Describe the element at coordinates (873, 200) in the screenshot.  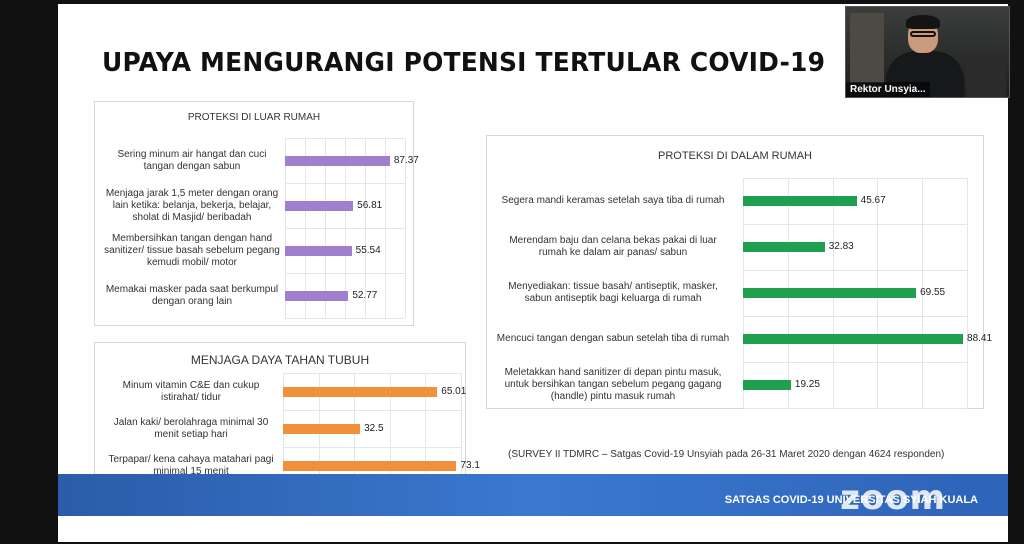
I see `data-label: 45.67` at that location.